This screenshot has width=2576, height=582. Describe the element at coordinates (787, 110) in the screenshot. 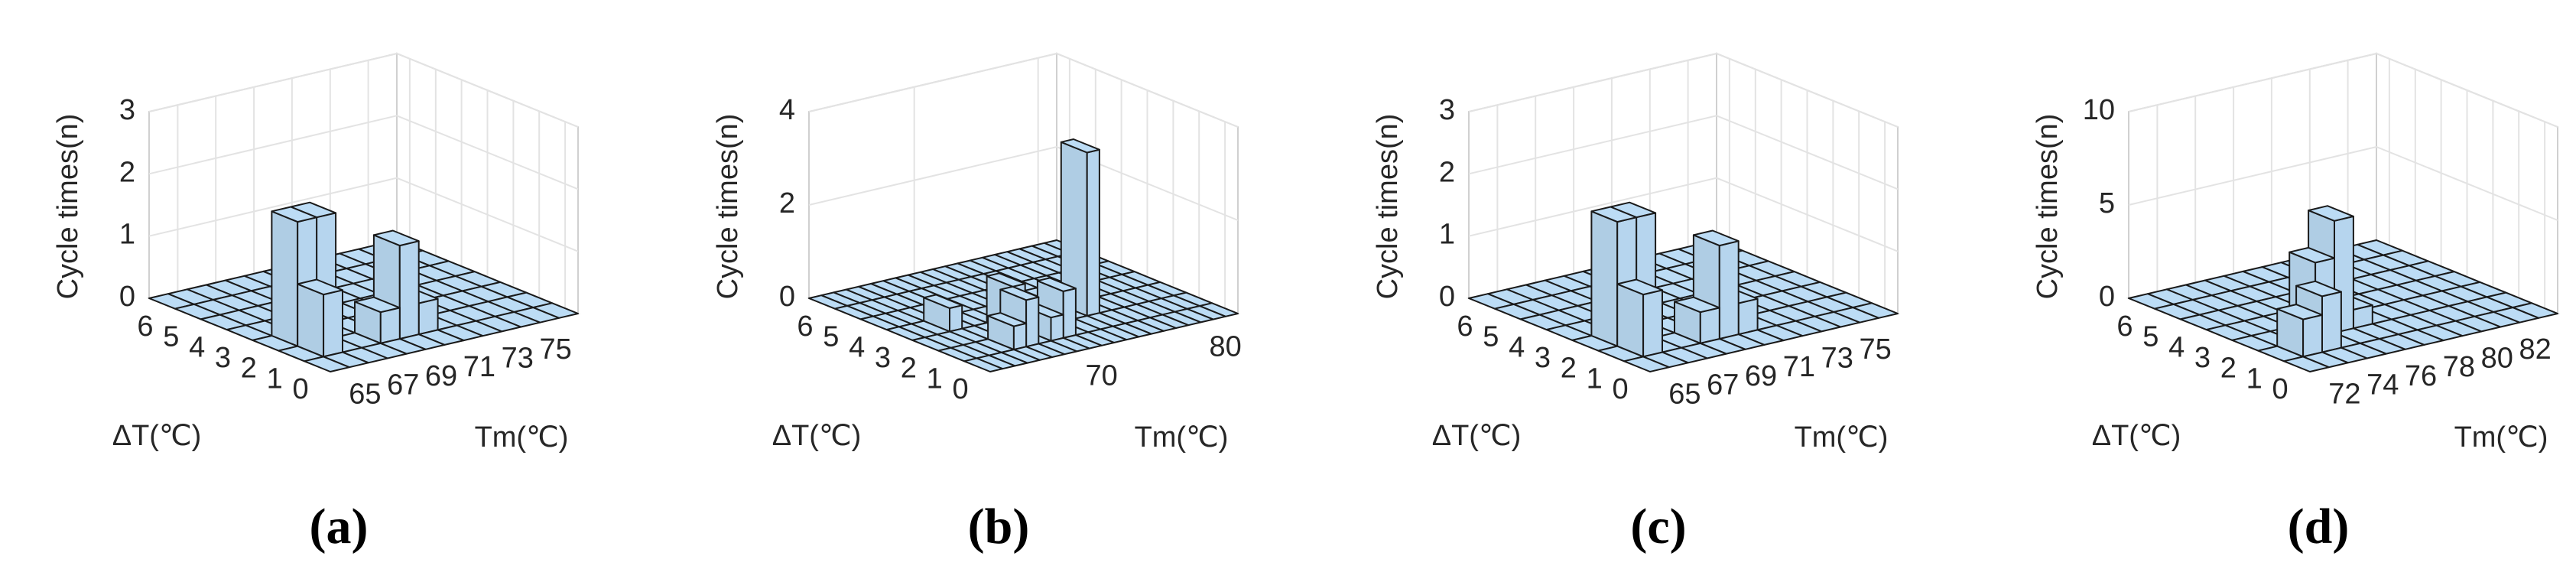

I see `z-tick-label: 4` at that location.